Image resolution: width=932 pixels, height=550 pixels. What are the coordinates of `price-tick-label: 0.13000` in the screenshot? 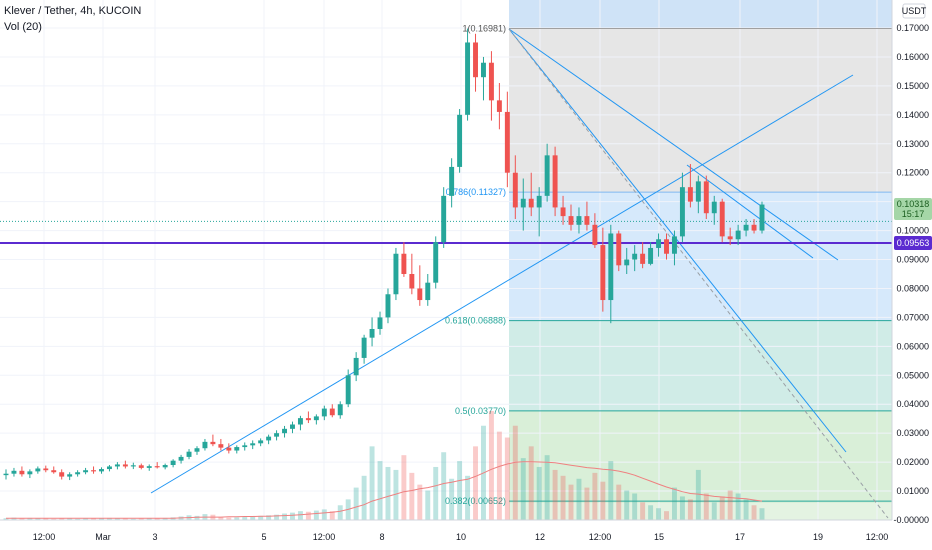 It's located at (912, 144).